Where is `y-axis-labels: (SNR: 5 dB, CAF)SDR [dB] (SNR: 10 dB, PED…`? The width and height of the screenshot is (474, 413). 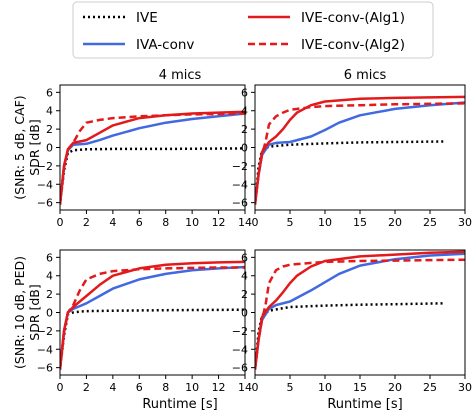 y-axis-labels: (SNR: 5 dB, CAF)SDR [dB] (SNR: 10 dB, PED… is located at coordinates (27, 232).